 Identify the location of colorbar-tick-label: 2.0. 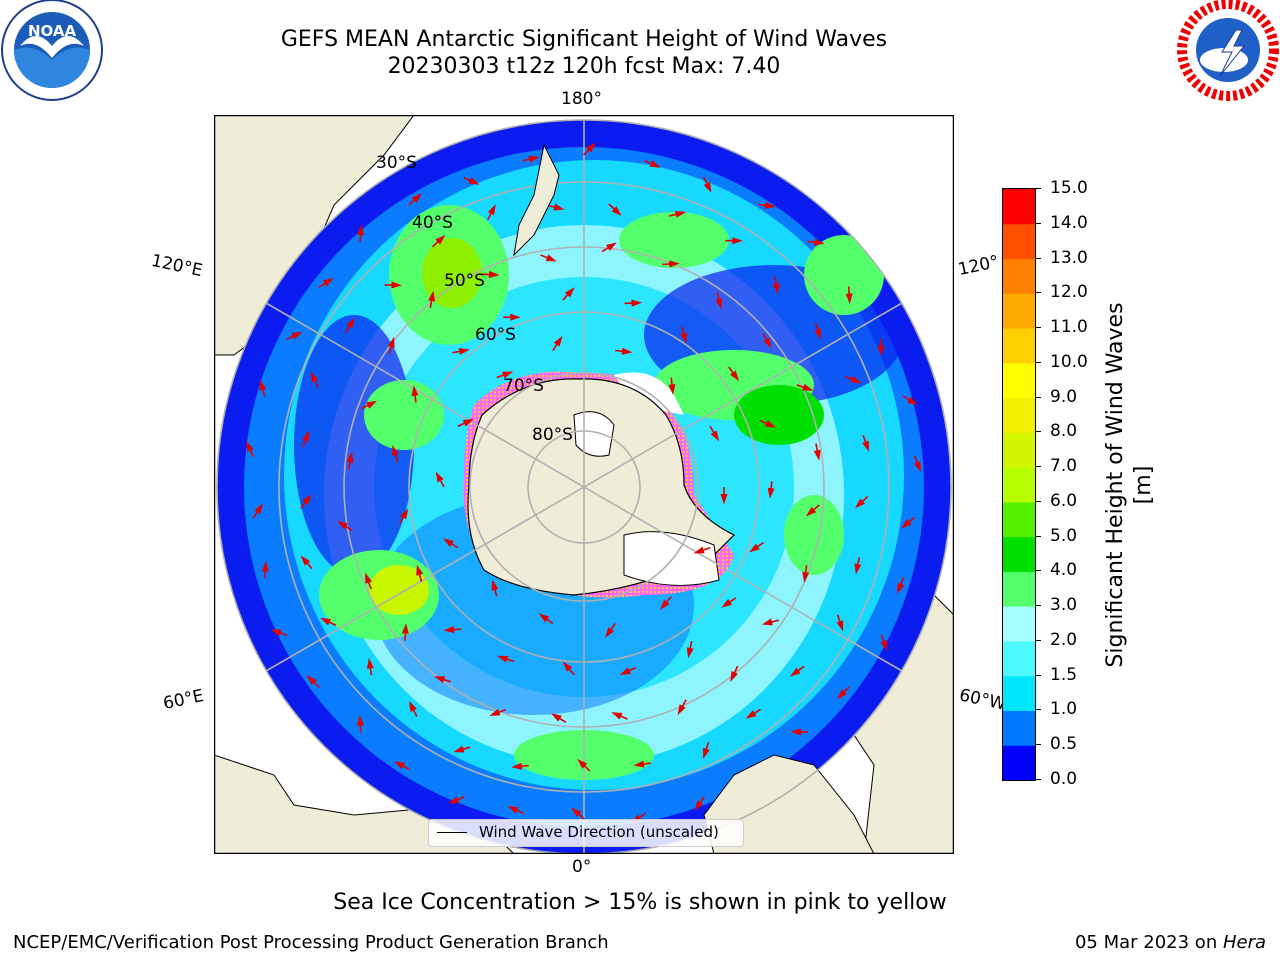
(1064, 639).